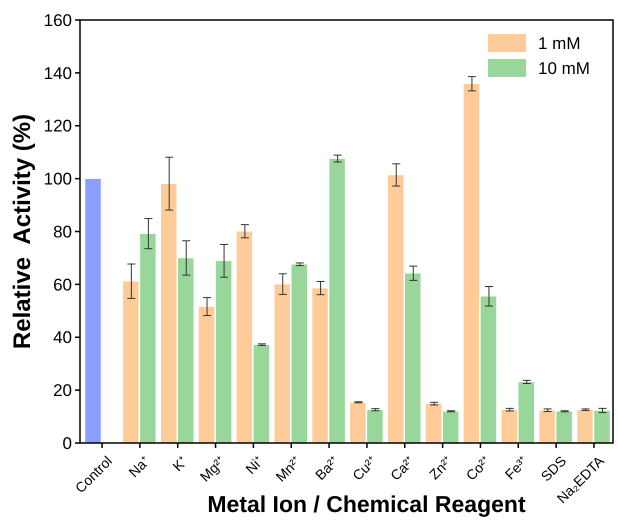 This screenshot has height=521, width=618. What do you see at coordinates (22, 232) in the screenshot?
I see `y-axis-title: Relative Activity (%)` at bounding box center [22, 232].